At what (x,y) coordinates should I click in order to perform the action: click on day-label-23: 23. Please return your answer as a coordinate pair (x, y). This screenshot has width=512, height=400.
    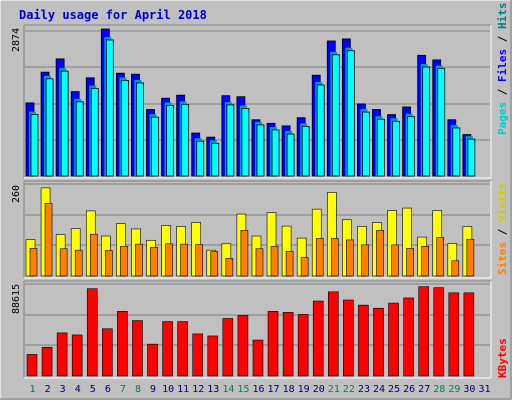
    Looking at the image, I should click on (364, 389).